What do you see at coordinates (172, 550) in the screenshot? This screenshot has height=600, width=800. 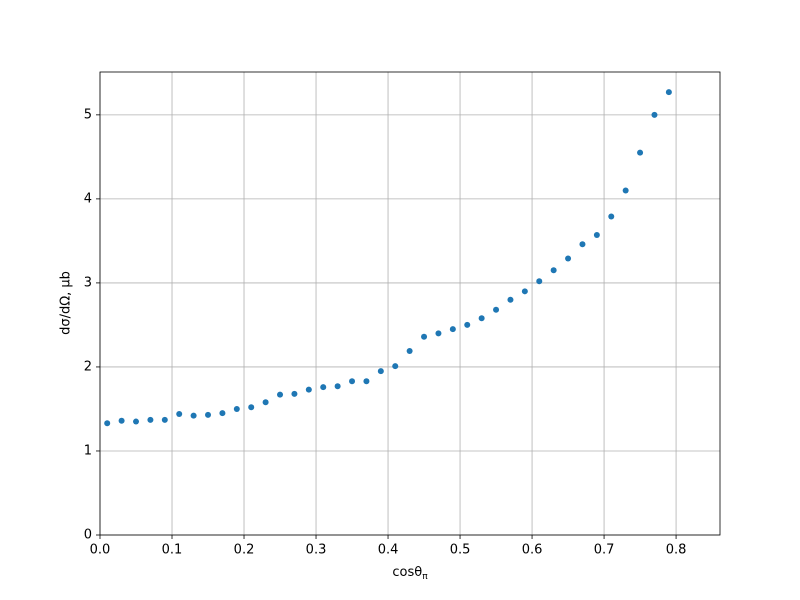 I see `x-tick-label: 0.1` at bounding box center [172, 550].